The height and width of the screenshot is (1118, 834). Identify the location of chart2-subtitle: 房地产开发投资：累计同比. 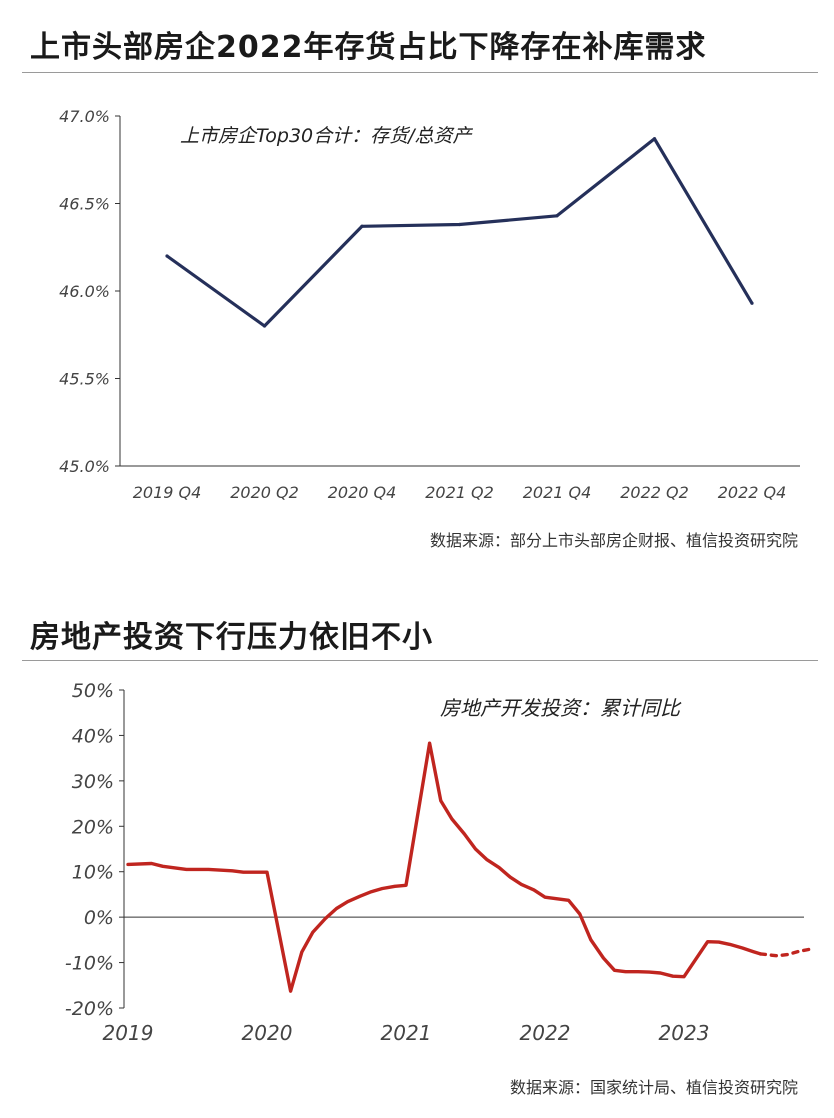
(561, 708).